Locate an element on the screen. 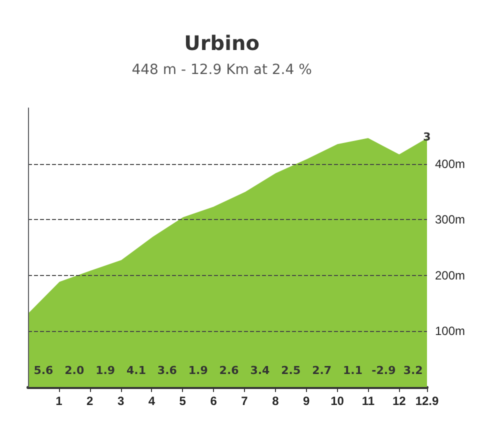 Image resolution: width=495 pixels, height=445 pixels. annotation: 3.4 is located at coordinates (260, 370).